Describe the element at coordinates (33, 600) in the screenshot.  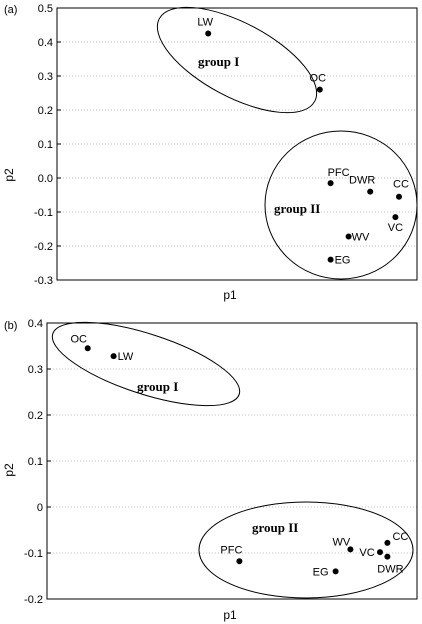
I see `panel-b-y-tick-label: -0.2` at that location.